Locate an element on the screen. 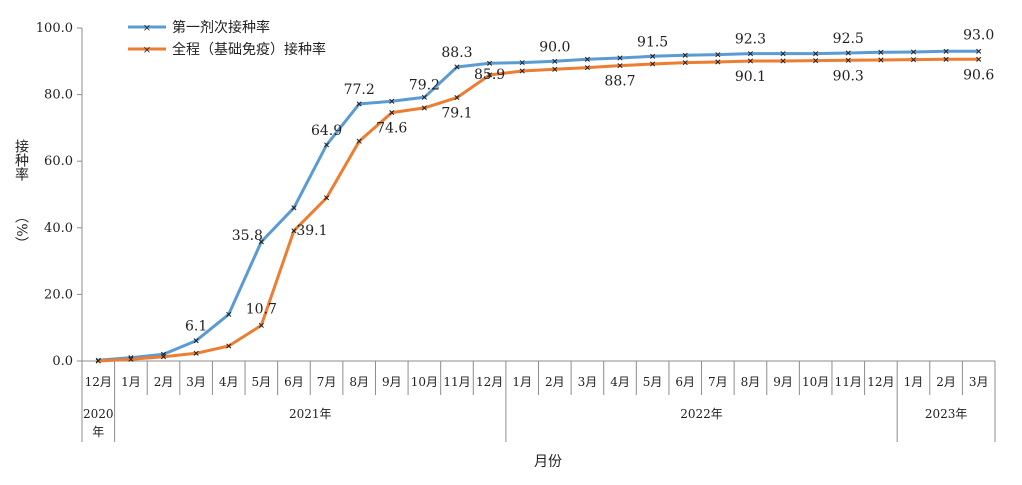  data-label: 92.3 is located at coordinates (750, 40).